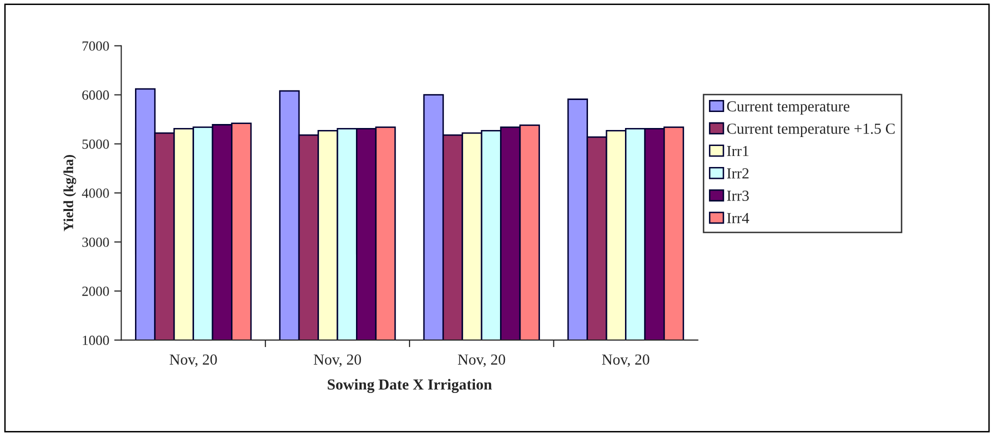 The width and height of the screenshot is (994, 436). I want to click on y-tick-label: 6000, so click(95, 95).